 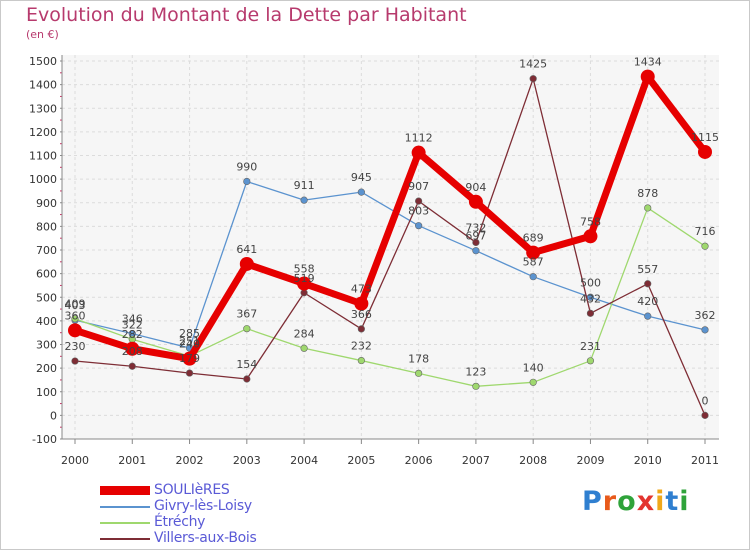 What do you see at coordinates (304, 333) in the screenshot?
I see `data-label: 284` at bounding box center [304, 333].